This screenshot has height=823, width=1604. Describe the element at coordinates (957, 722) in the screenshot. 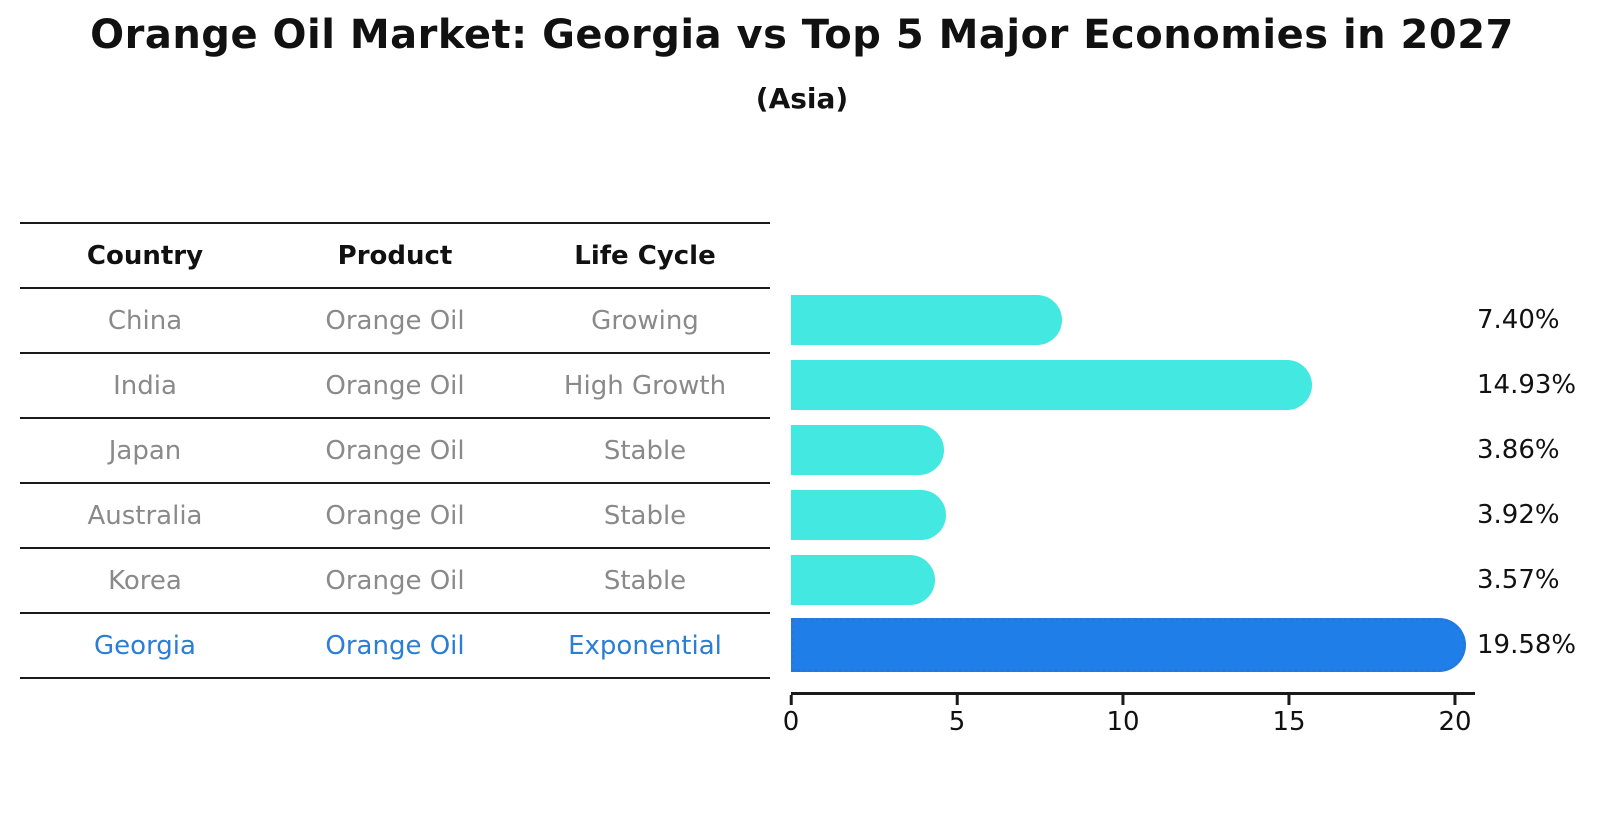

I see `tick-label: 5` at that location.